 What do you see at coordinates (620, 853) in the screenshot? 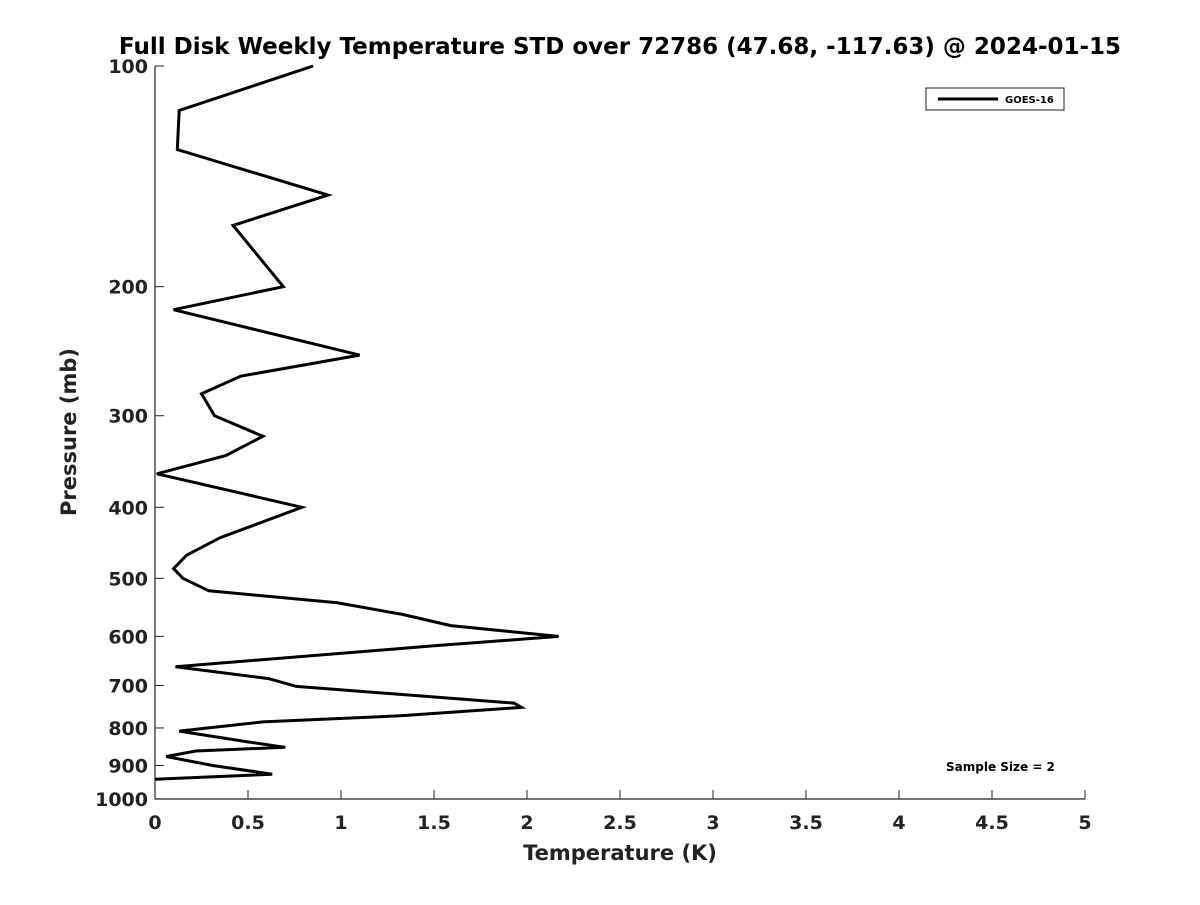
I see `x-axis-label: Temperature (K)` at bounding box center [620, 853].